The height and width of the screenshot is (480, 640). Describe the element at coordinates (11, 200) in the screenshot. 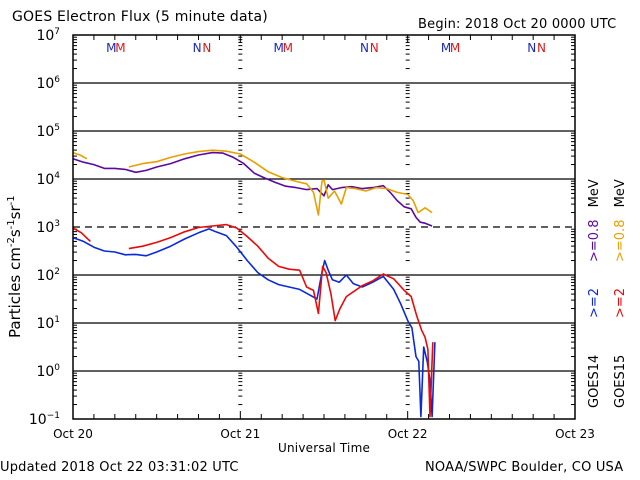

I see `y-axis-label-exp3: -1` at that location.